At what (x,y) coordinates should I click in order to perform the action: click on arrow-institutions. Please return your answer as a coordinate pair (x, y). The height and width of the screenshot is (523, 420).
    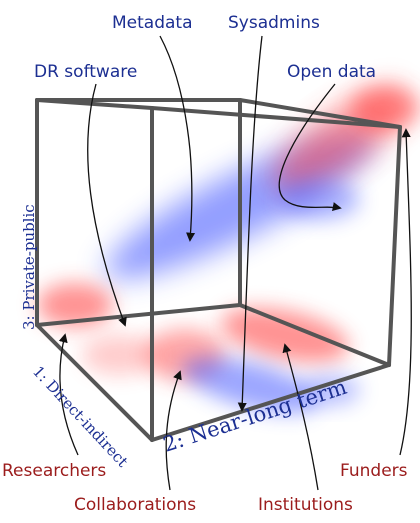
    Looking at the image, I should click on (300, 417).